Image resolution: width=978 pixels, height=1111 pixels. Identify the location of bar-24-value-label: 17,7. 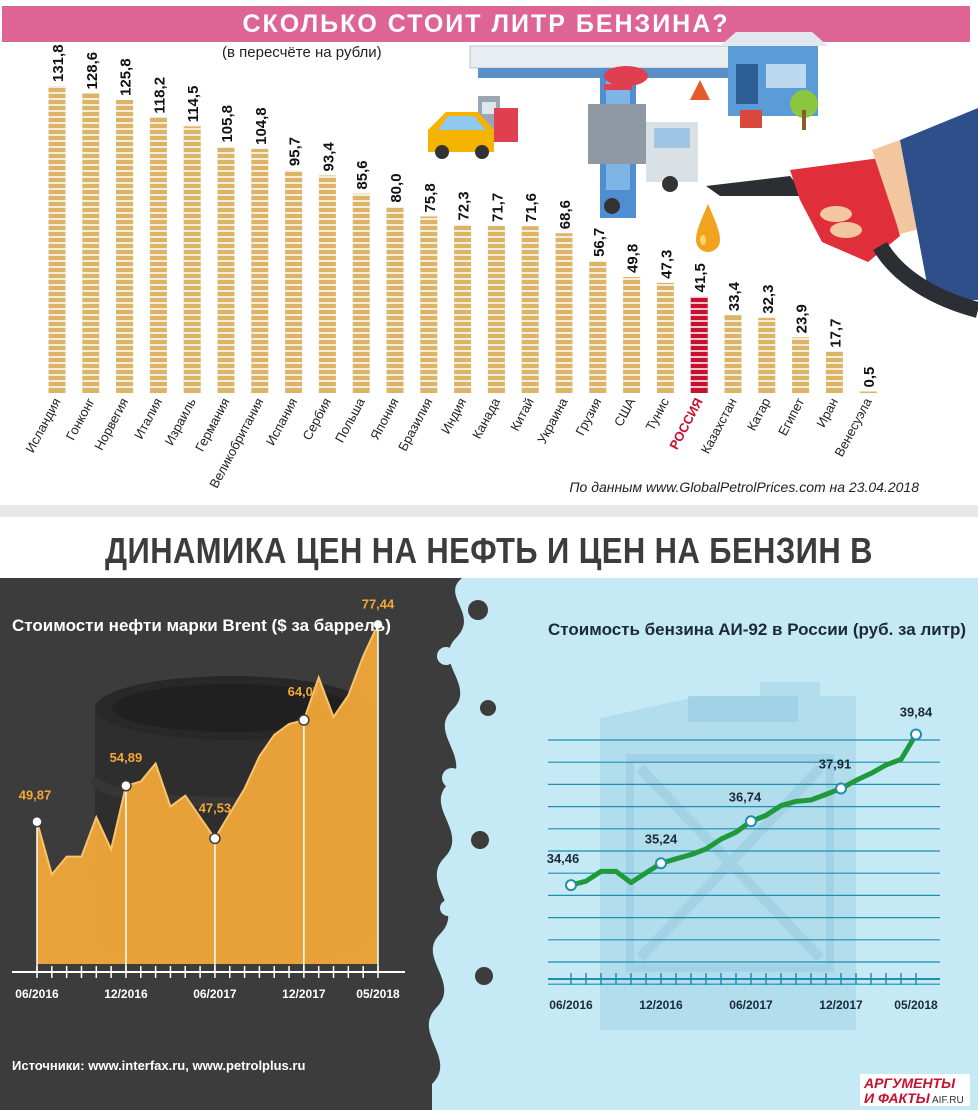
(835, 333).